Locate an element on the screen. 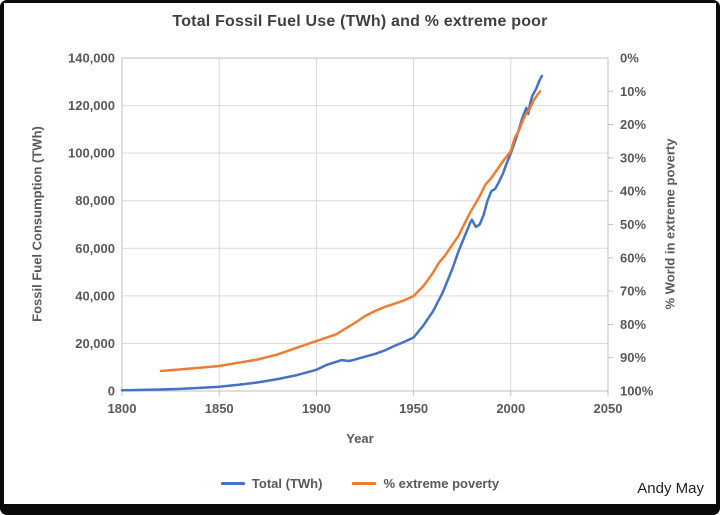  y-left-tick-label: 80,000 is located at coordinates (95, 200).